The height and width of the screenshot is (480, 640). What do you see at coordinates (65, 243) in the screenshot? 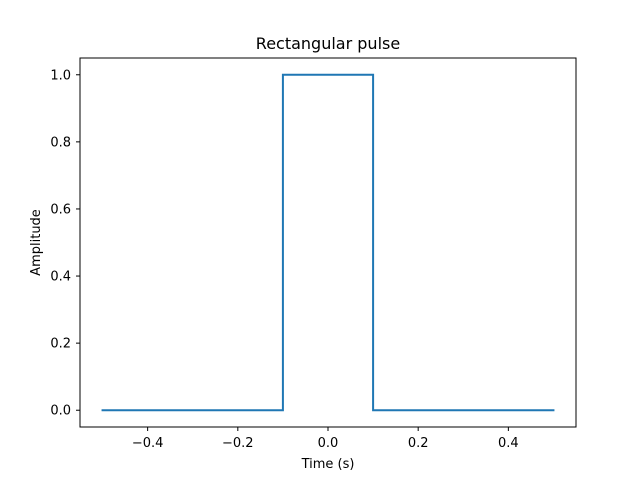
I see `y-axis-ticks: 0.0 0.2 0.4 0.6 0.8 1.0` at bounding box center [65, 243].